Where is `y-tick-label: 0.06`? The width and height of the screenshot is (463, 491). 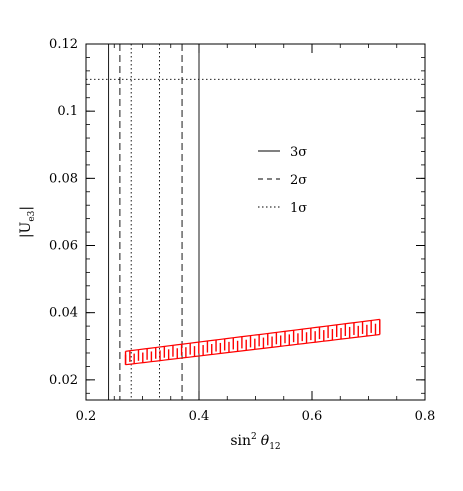 y-tick-label: 0.06 is located at coordinates (63, 246).